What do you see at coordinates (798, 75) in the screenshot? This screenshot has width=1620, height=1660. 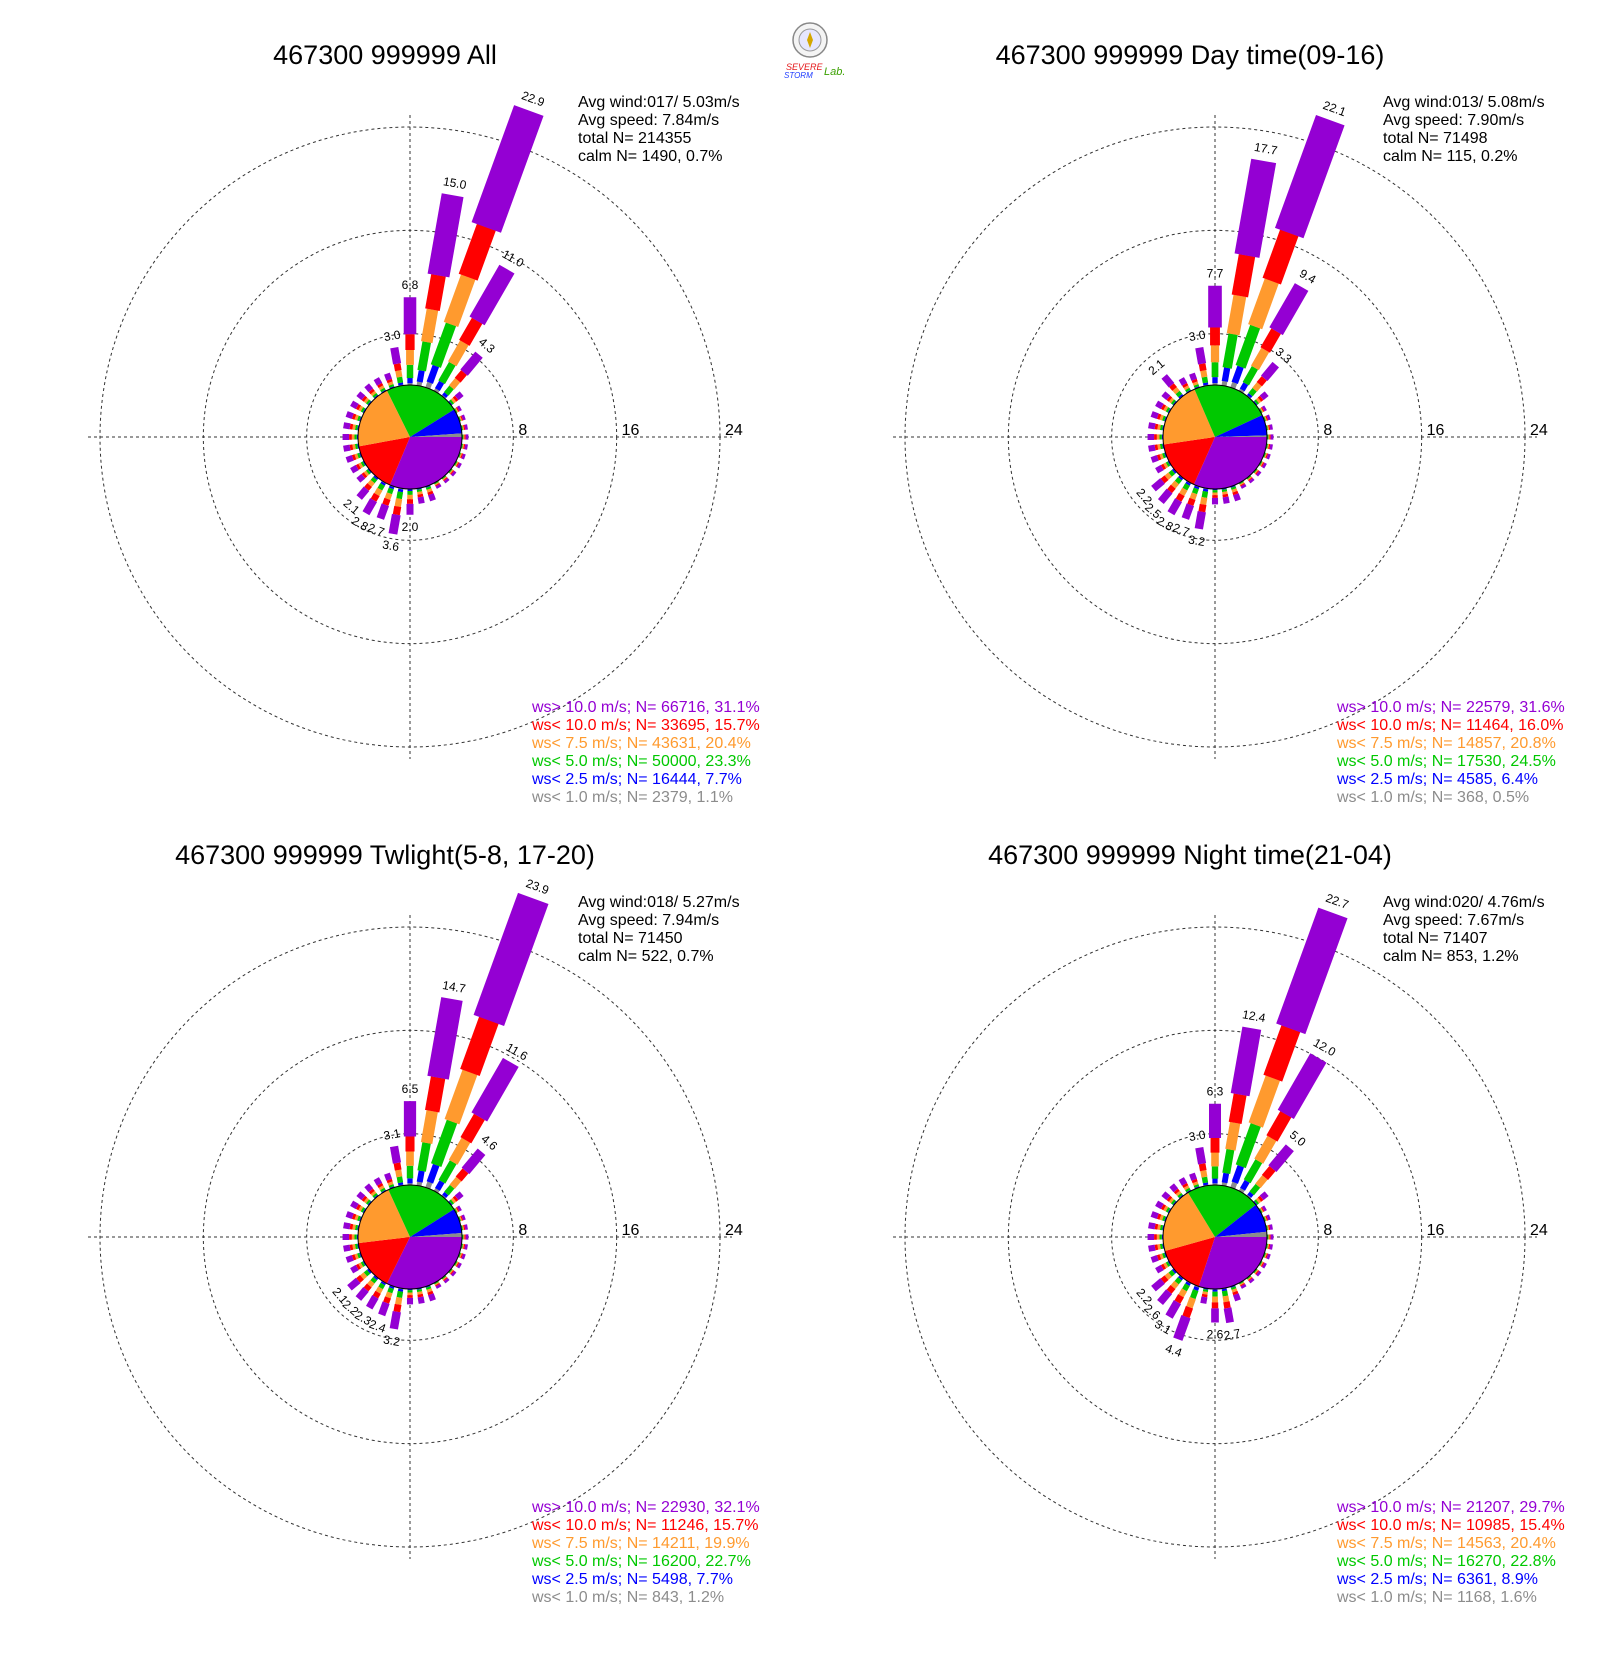 I see `logo-line2: STORM` at bounding box center [798, 75].